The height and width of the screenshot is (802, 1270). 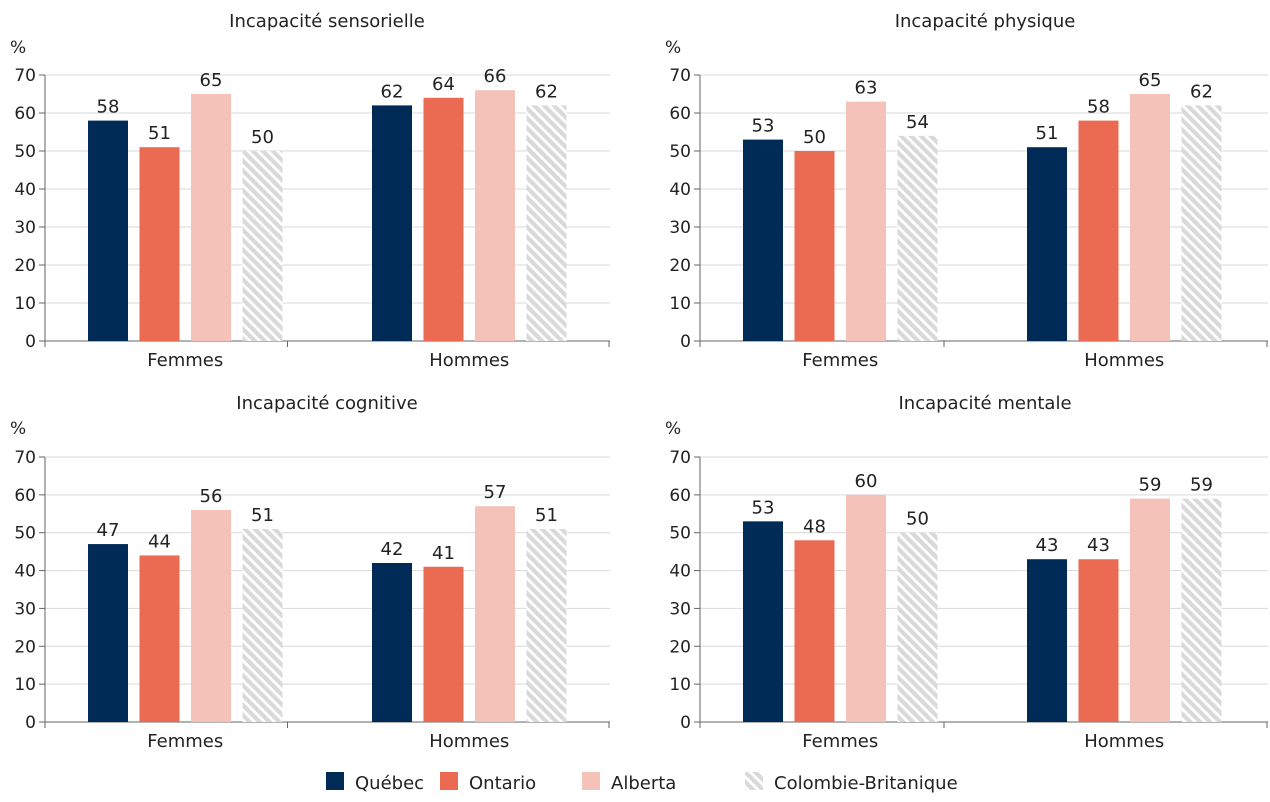 I want to click on data-label: 56, so click(x=211, y=496).